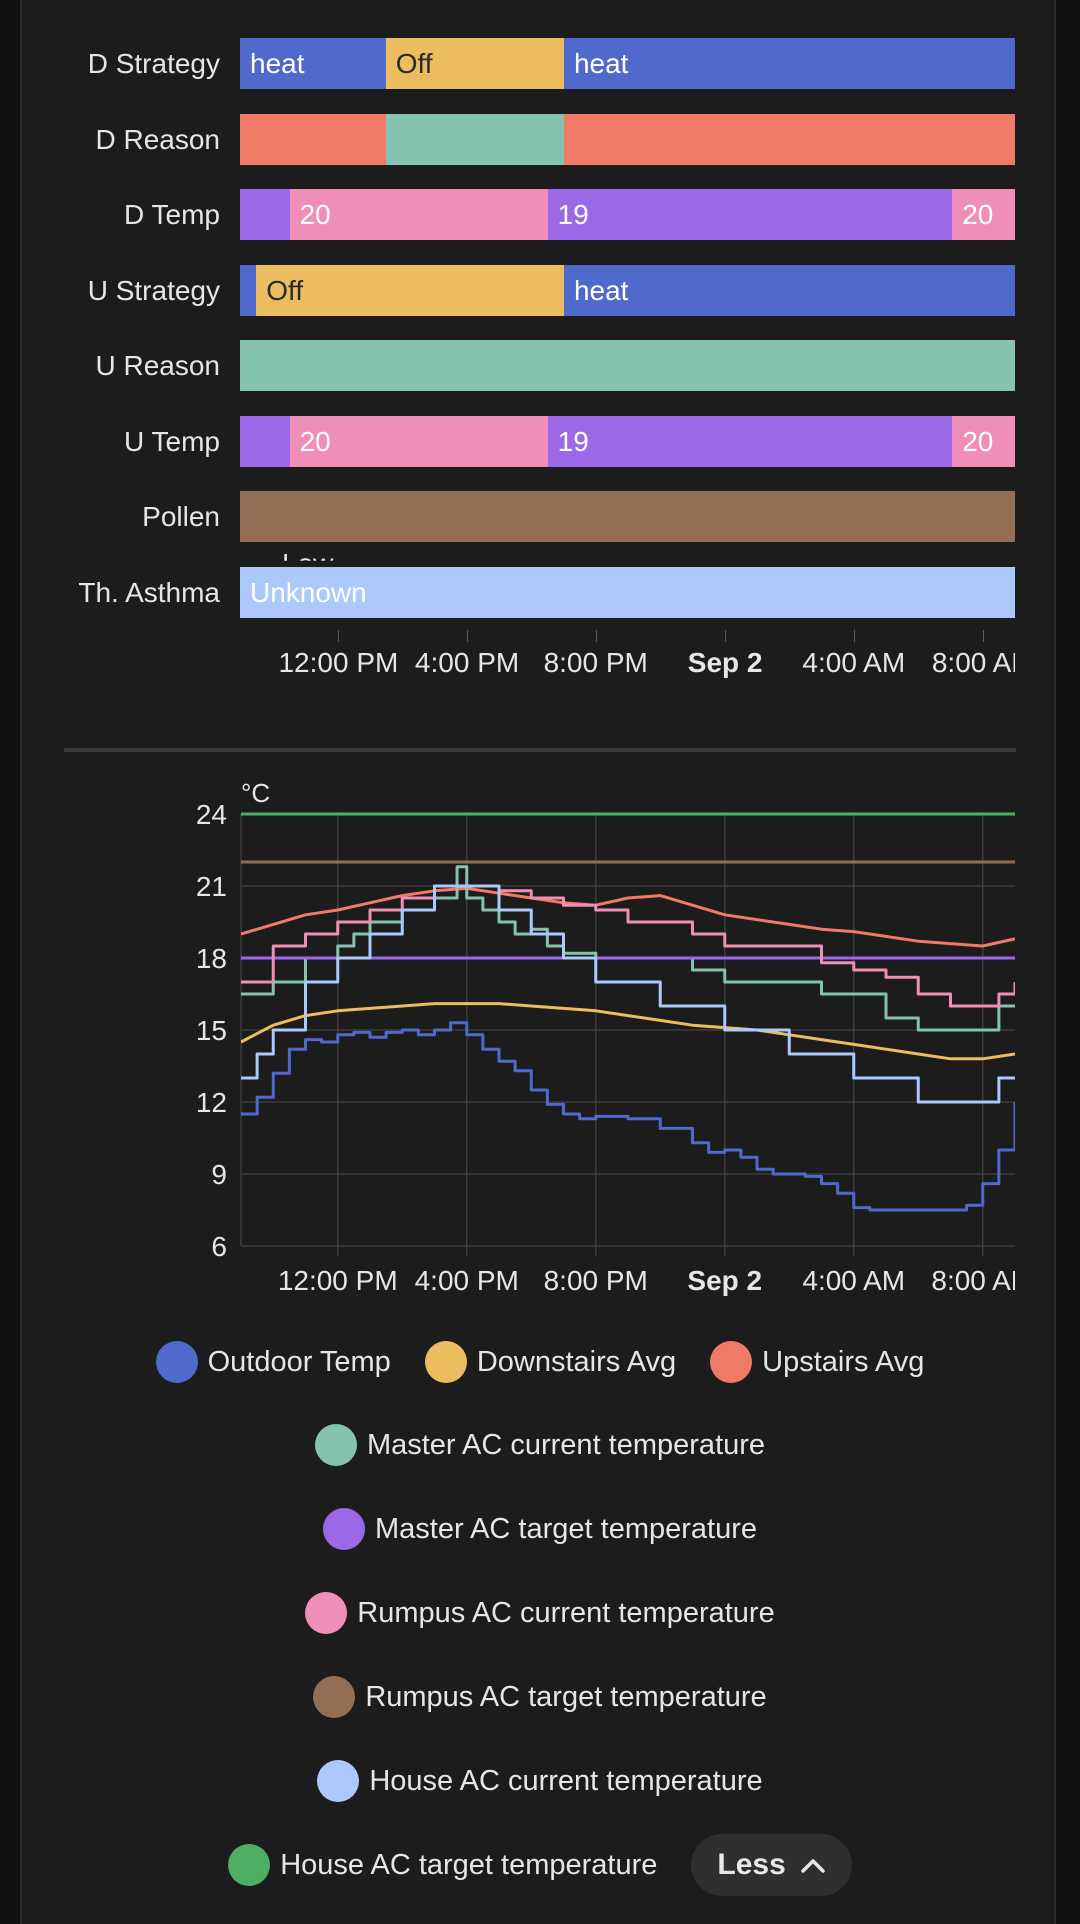 The image size is (1080, 1924). What do you see at coordinates (540, 750) in the screenshot?
I see `divider` at bounding box center [540, 750].